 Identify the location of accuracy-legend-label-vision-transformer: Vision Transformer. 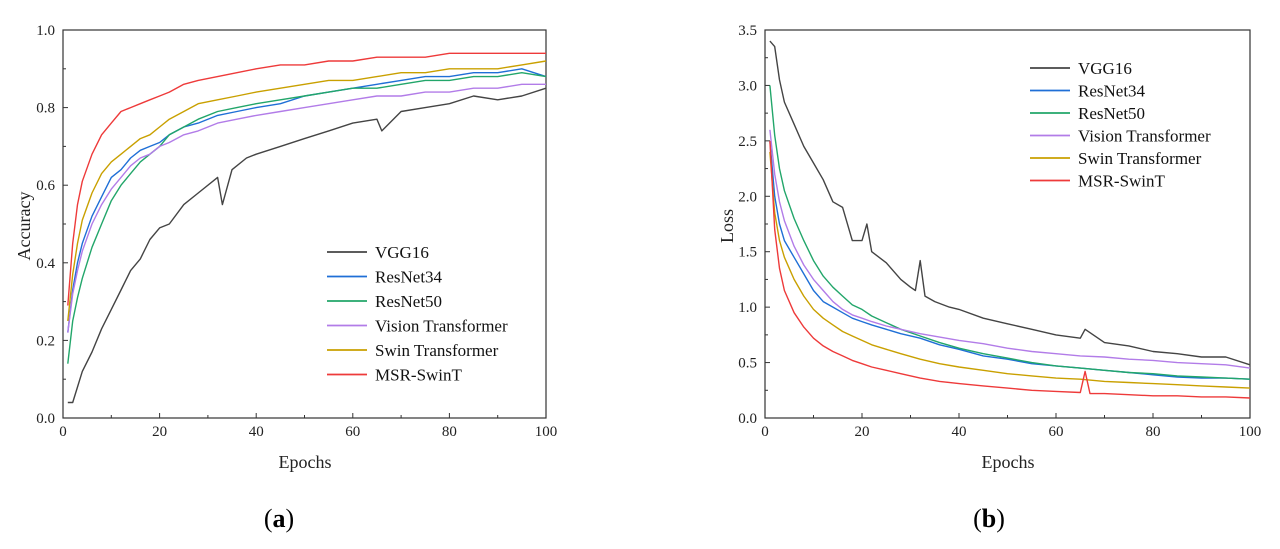
(441, 326).